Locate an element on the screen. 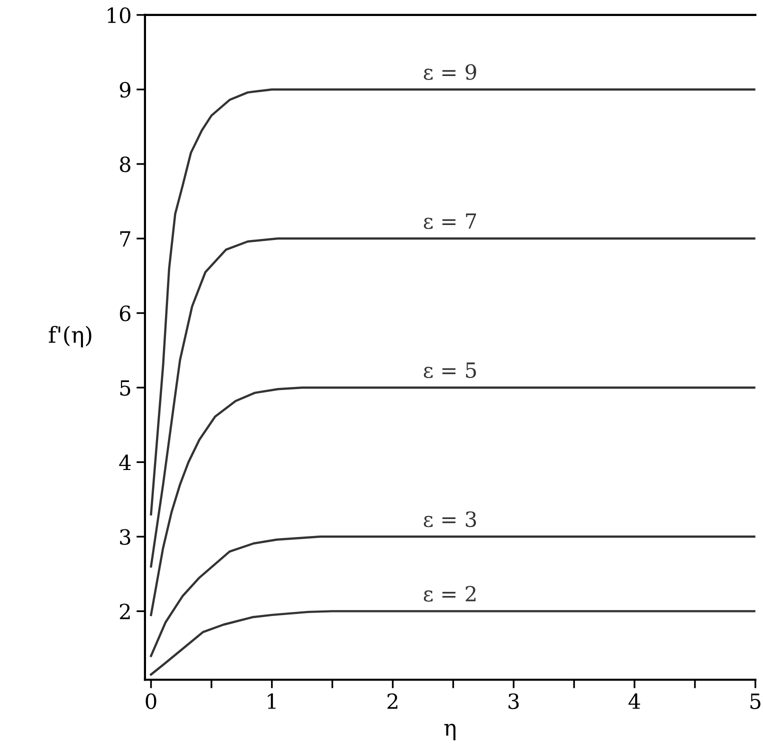 This screenshot has width=763, height=747. series-label: ε = 7 is located at coordinates (450, 221).